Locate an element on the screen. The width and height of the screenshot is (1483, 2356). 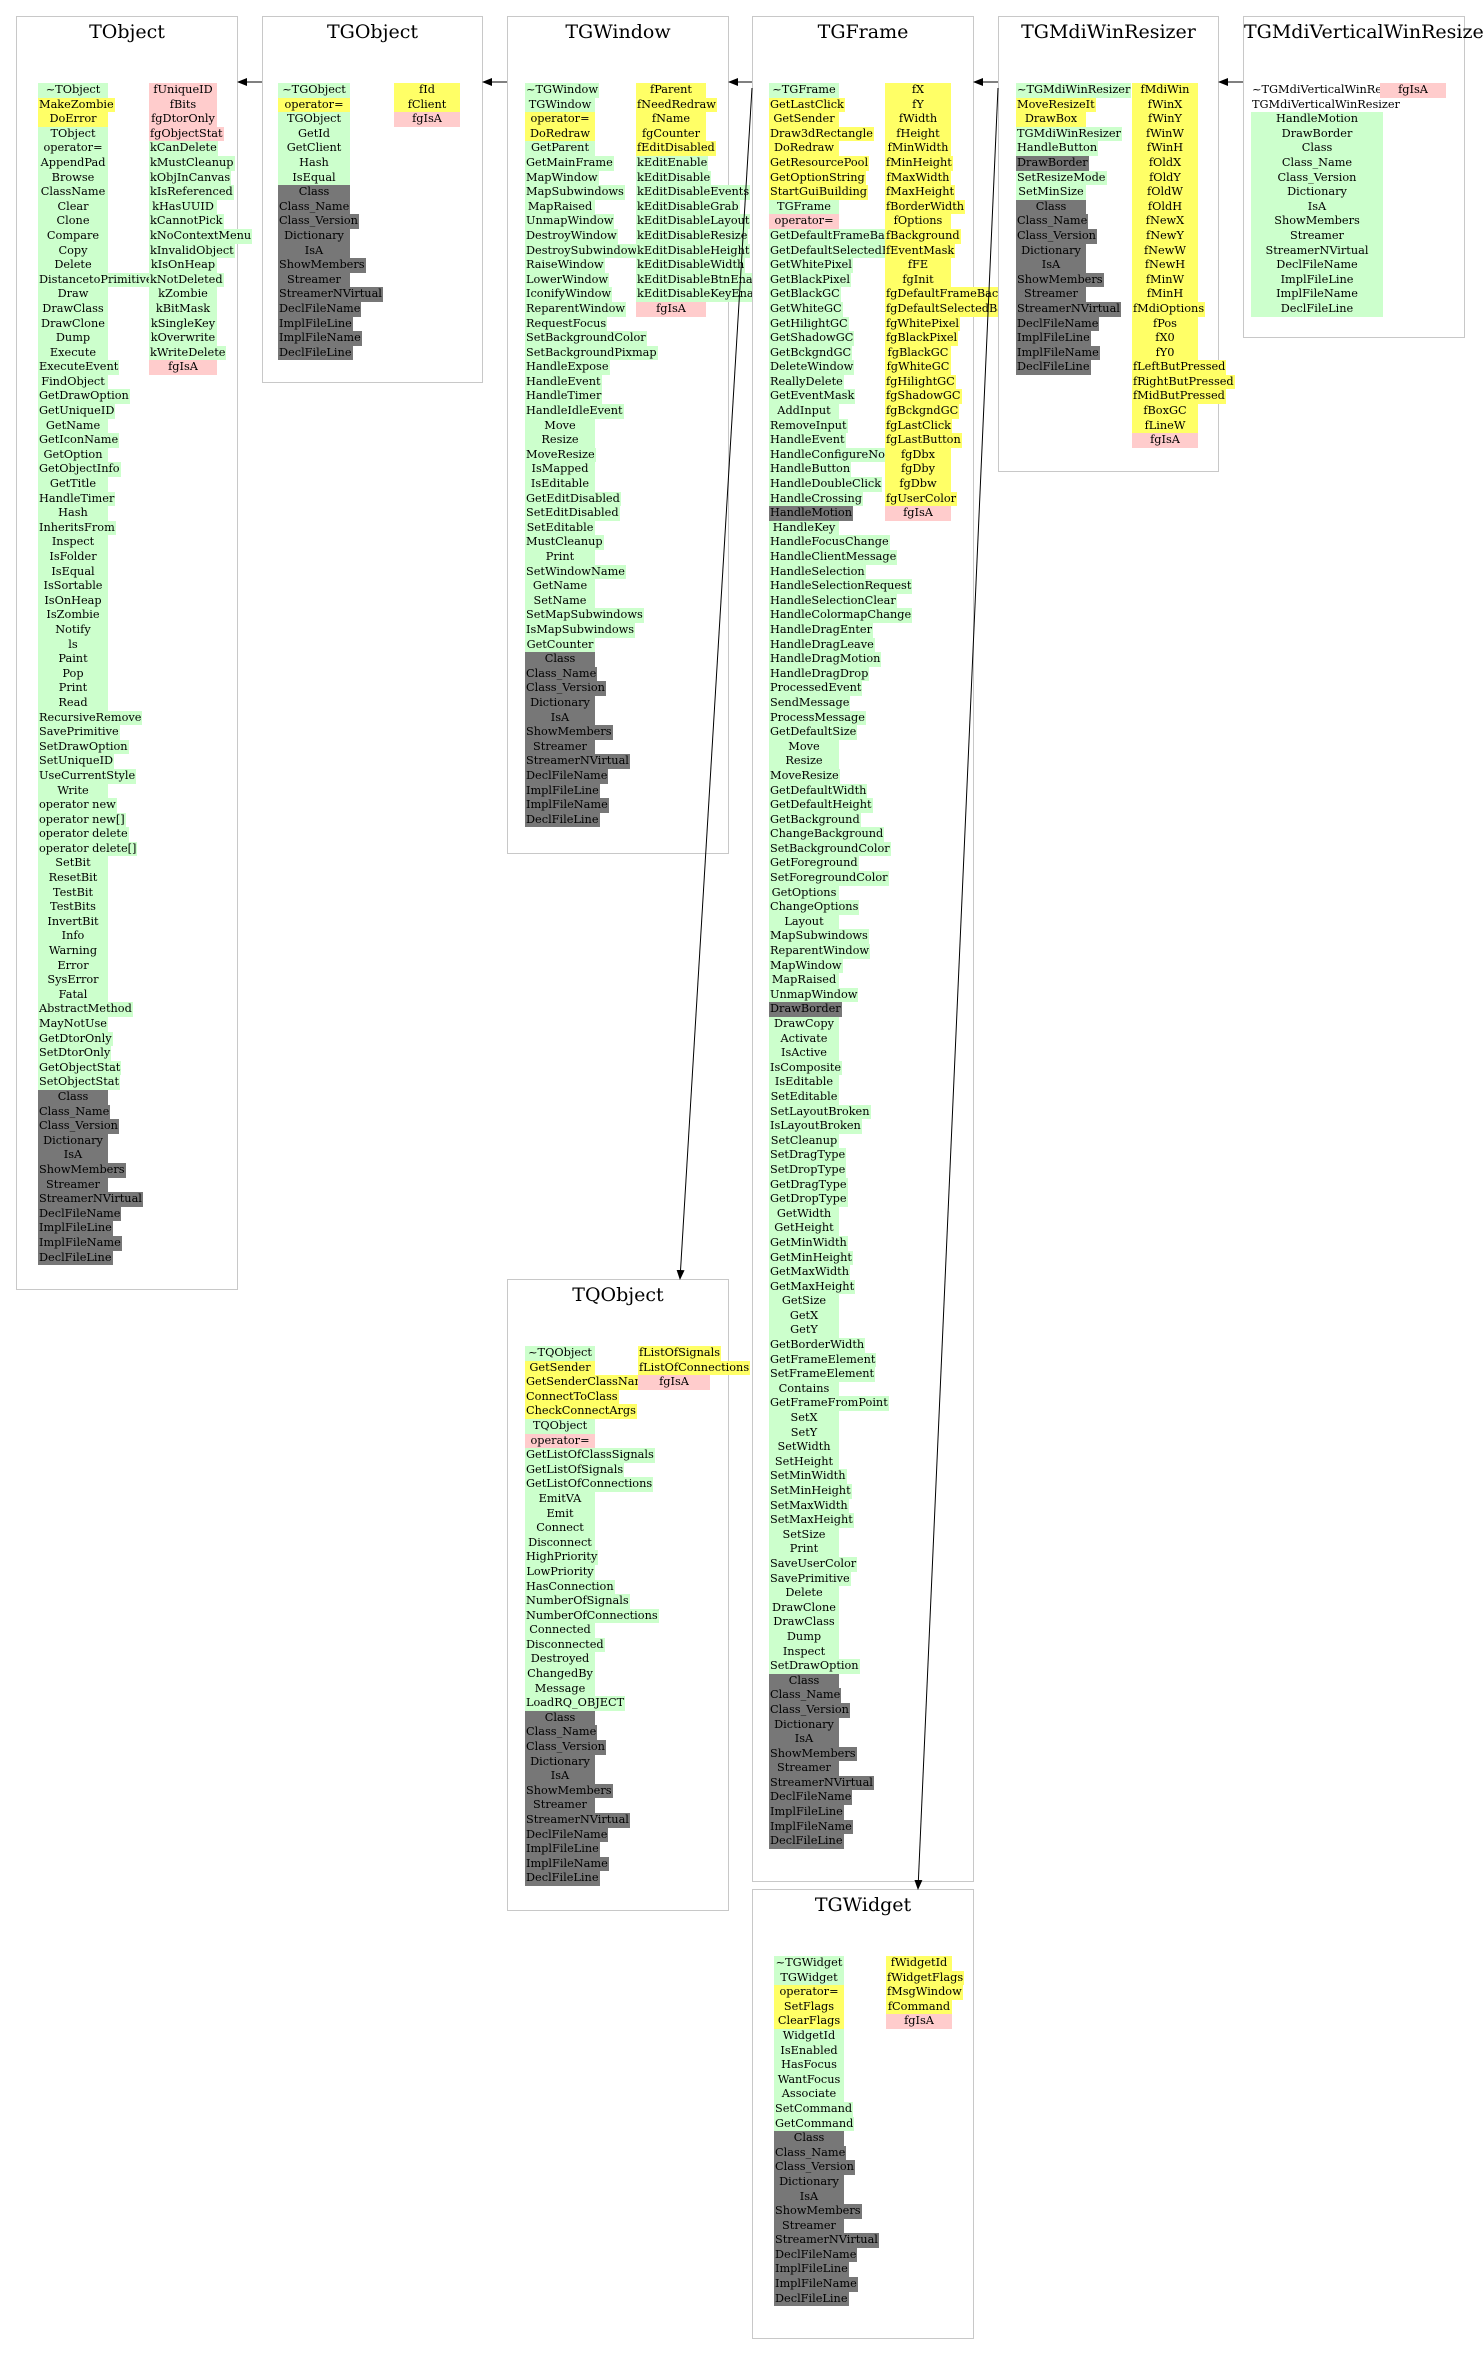
method-name: Print is located at coordinates (560, 557).